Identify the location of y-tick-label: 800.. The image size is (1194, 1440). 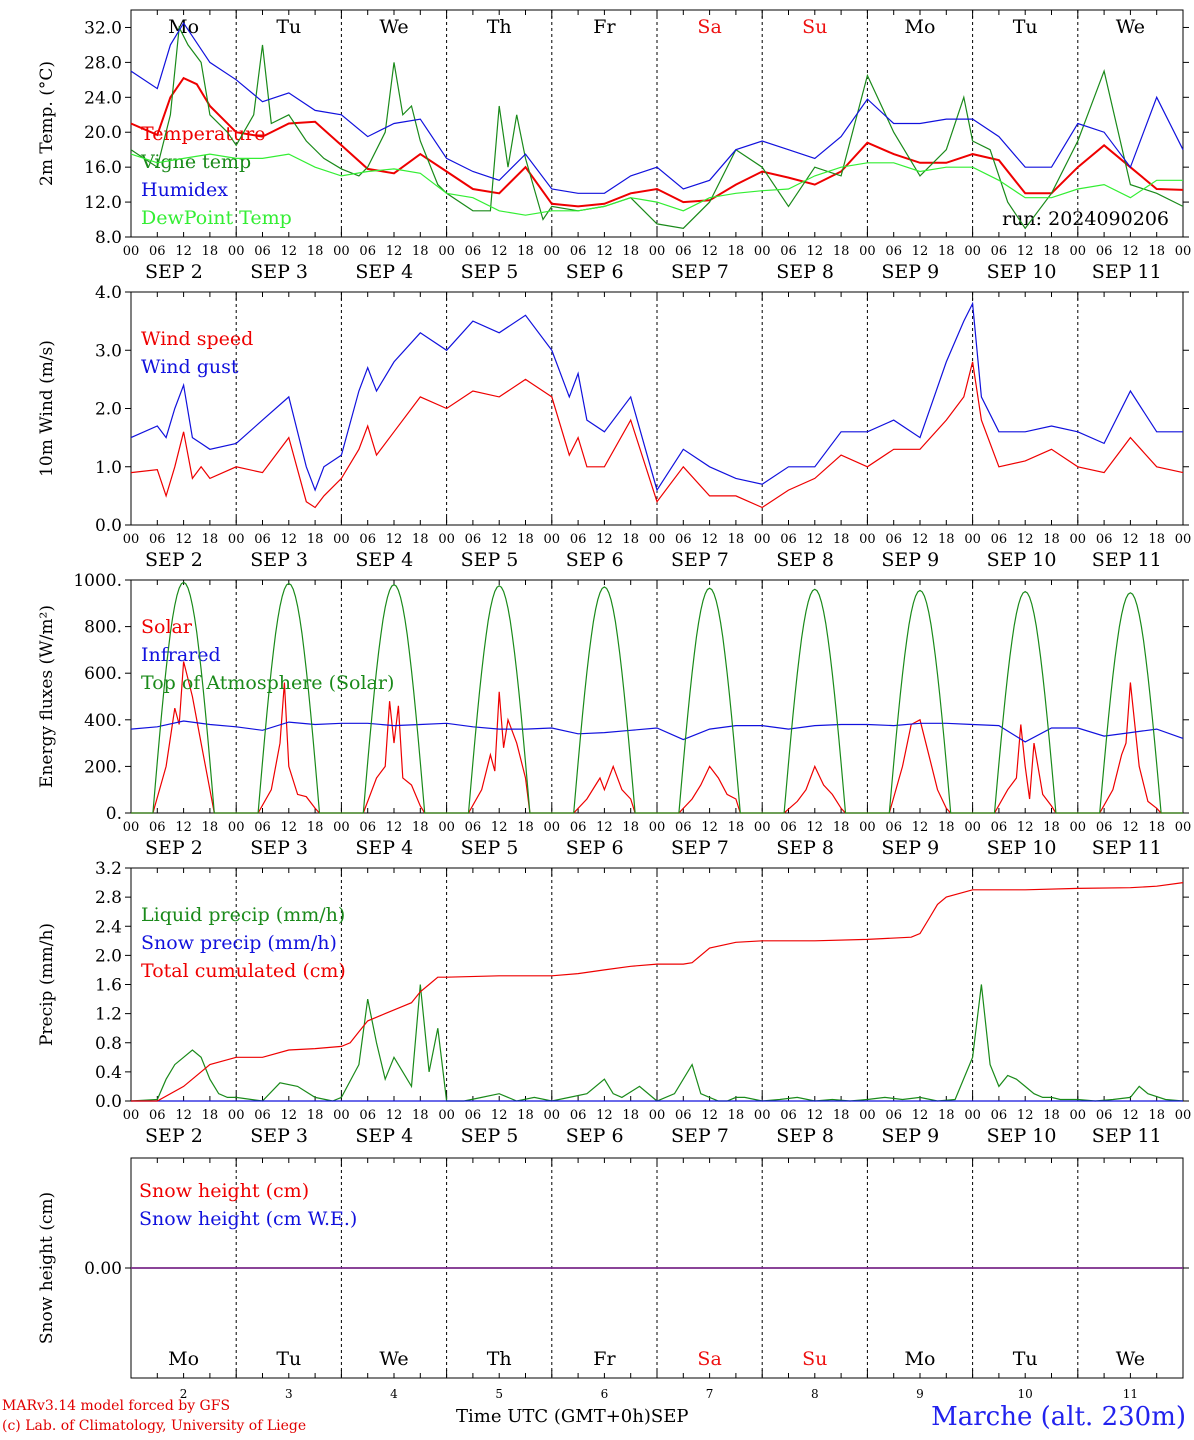
(103, 628).